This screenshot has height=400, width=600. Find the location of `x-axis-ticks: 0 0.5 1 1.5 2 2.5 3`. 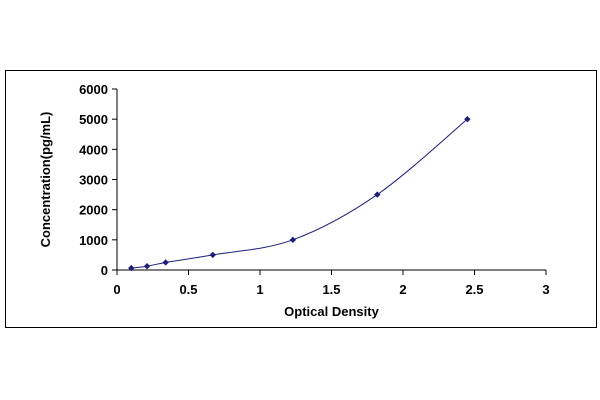

x-axis-ticks: 0 0.5 1 1.5 2 2.5 3 is located at coordinates (331, 283).